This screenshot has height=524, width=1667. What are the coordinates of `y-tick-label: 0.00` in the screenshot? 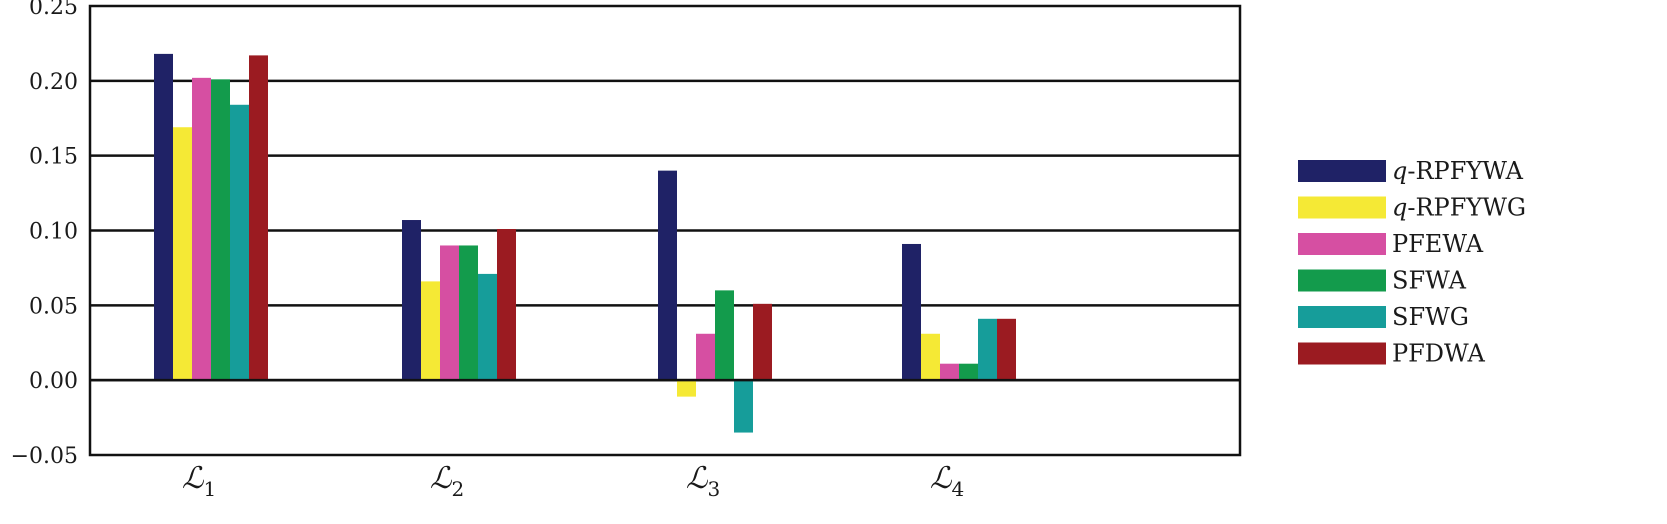 It's located at (53, 381).